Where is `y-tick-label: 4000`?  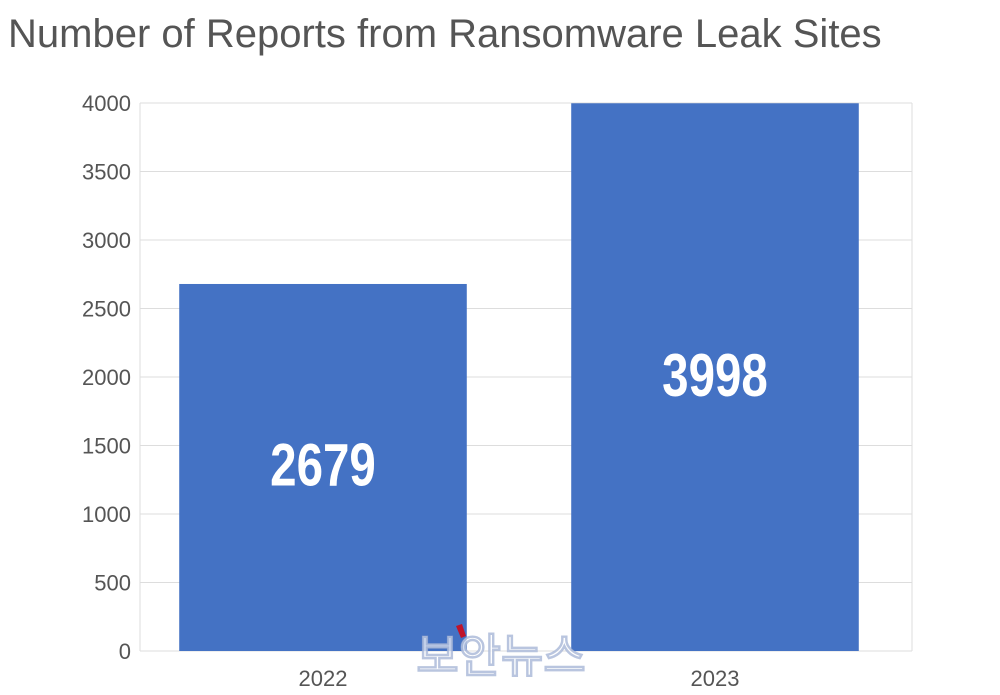 y-tick-label: 4000 is located at coordinates (106, 103).